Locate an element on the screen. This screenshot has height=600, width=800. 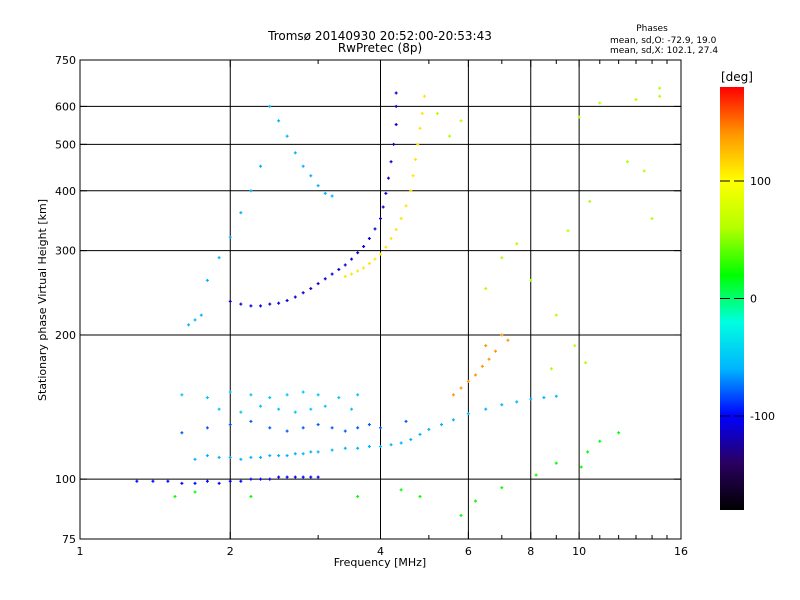
x-tick-label: 2 is located at coordinates (230, 551).